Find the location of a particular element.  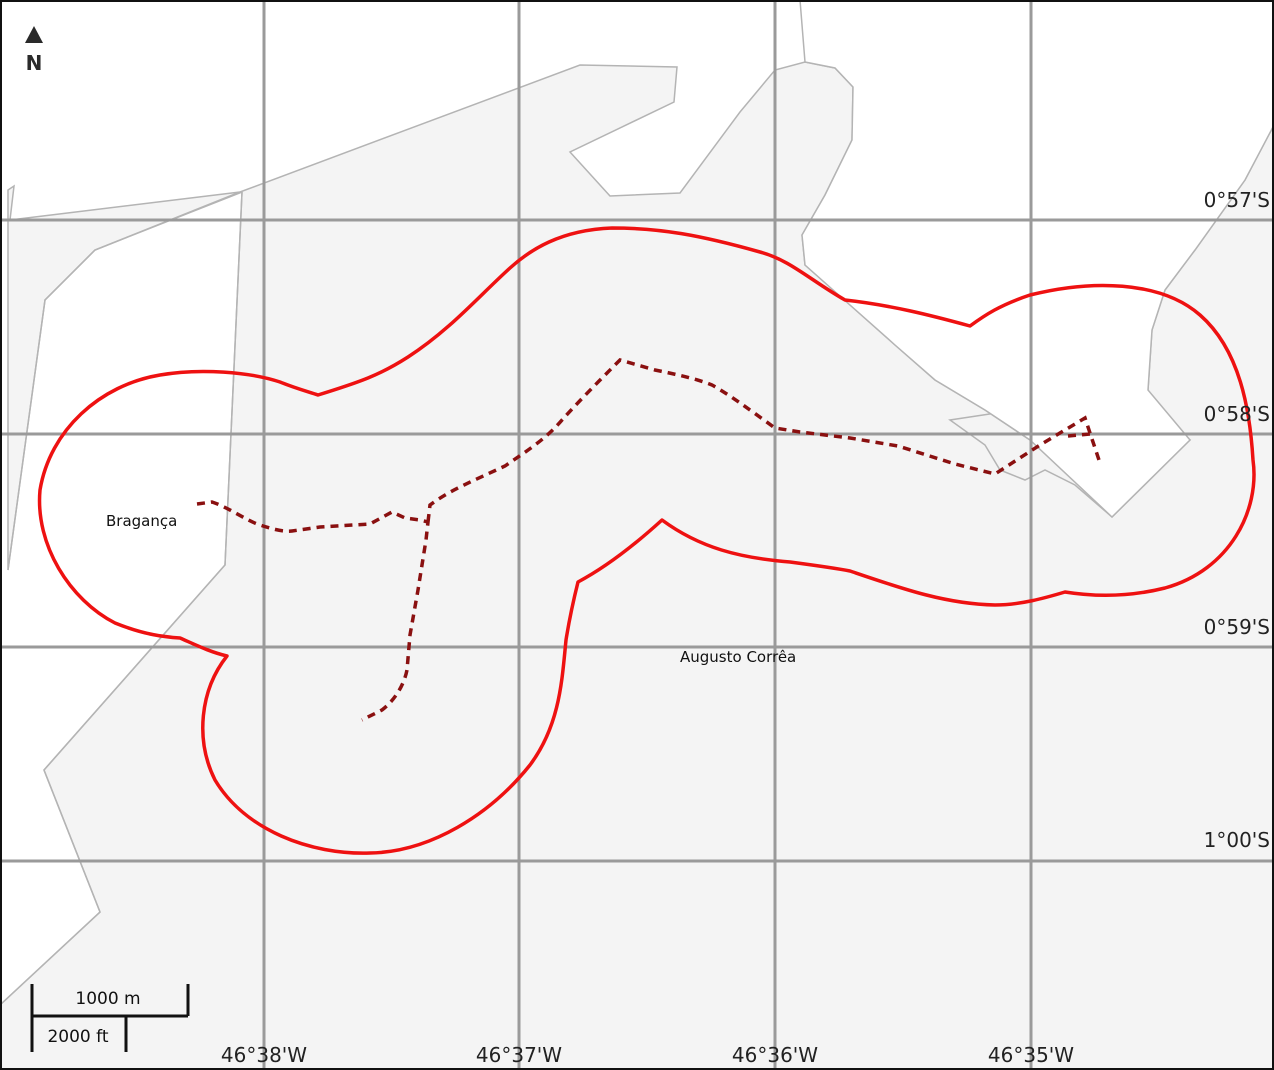

scale-bar: 1000 m 2000 ft is located at coordinates (110, 1018).